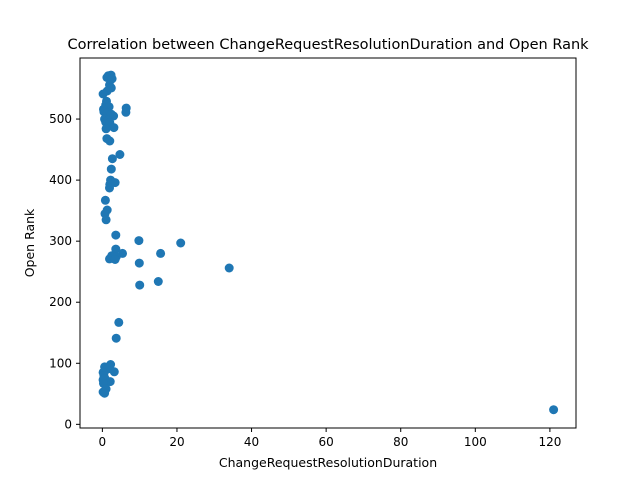 The width and height of the screenshot is (640, 480). I want to click on y-tick-label: 100, so click(60, 363).